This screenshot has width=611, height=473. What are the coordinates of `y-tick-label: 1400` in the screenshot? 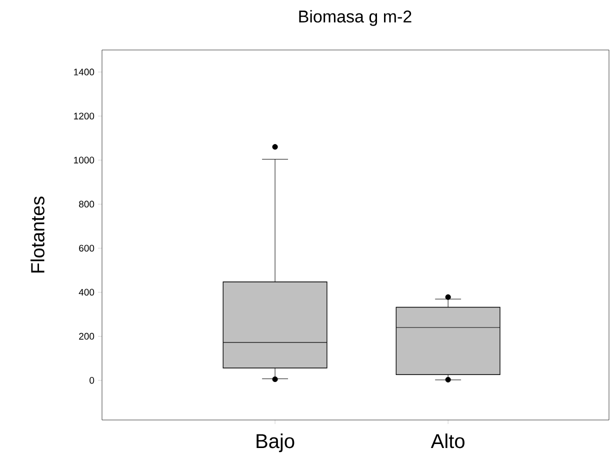 It's located at (84, 72).